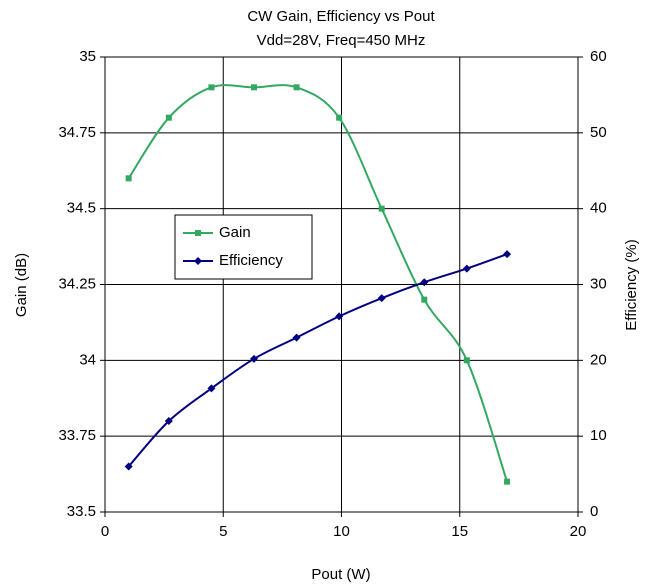 The height and width of the screenshot is (585, 657). Describe the element at coordinates (105, 531) in the screenshot. I see `x-tick-label: 0` at that location.